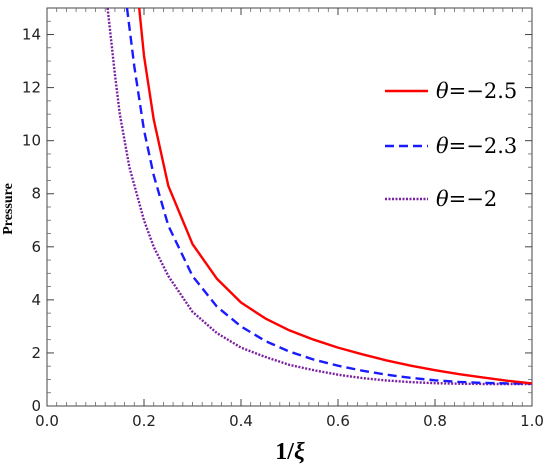 The height and width of the screenshot is (473, 550). Describe the element at coordinates (31, 88) in the screenshot. I see `y-tick-label: 12` at that location.